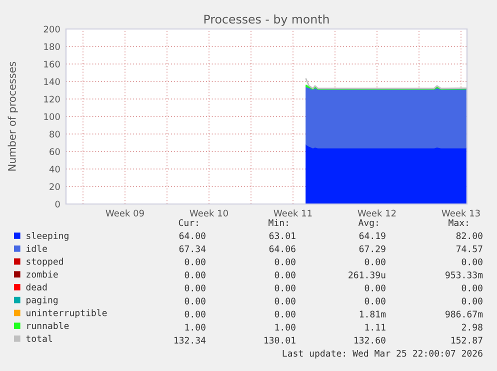  I want to click on legend-label: runnable, so click(48, 326).